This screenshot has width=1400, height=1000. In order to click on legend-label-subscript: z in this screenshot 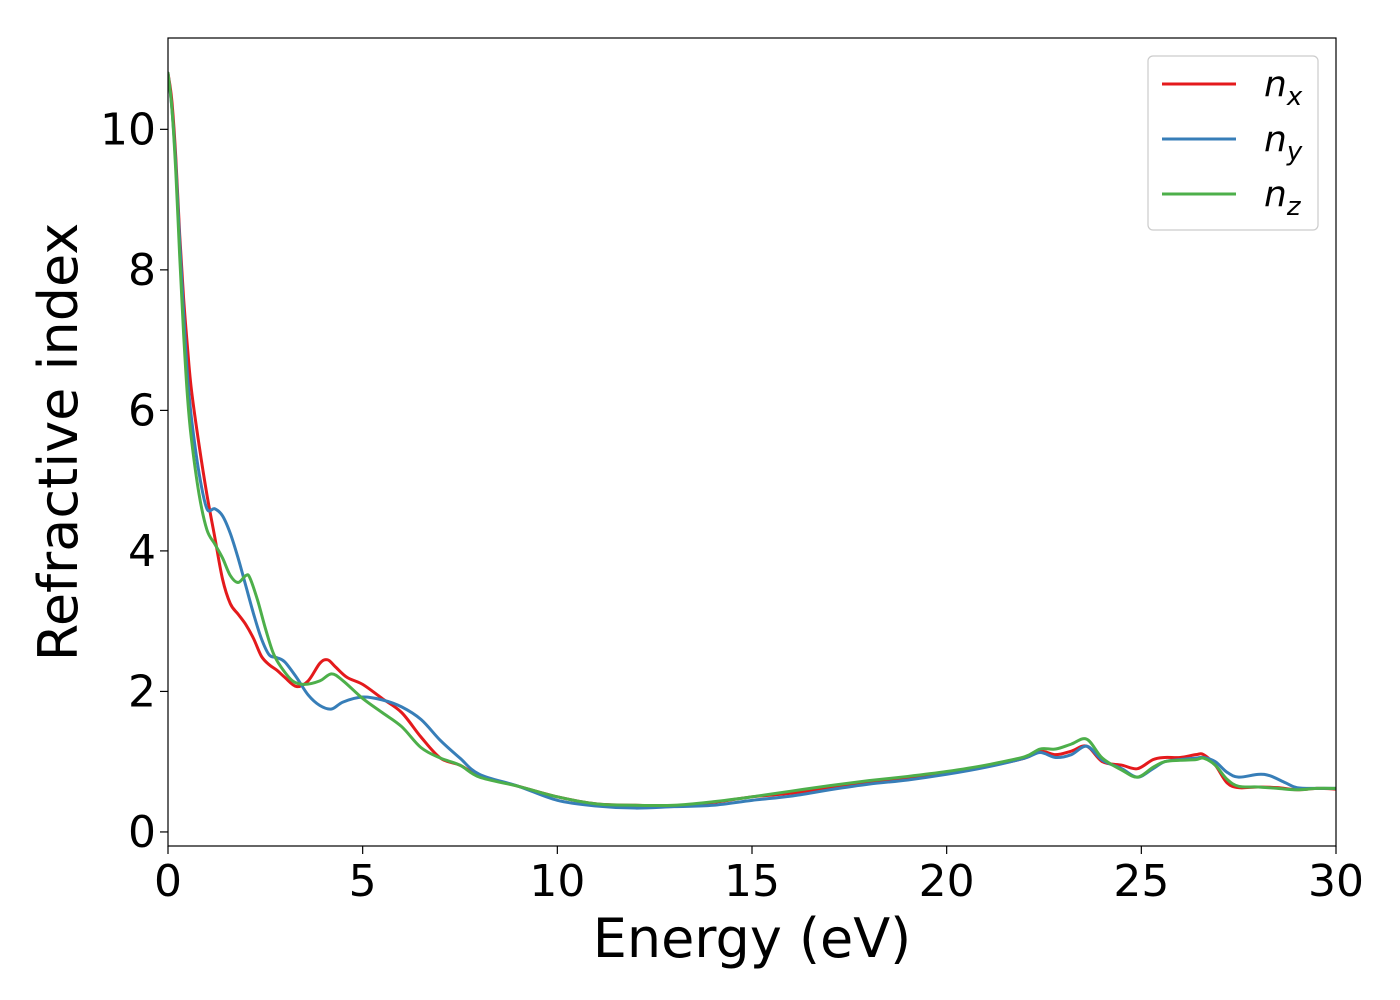, I will do `click(1294, 207)`.